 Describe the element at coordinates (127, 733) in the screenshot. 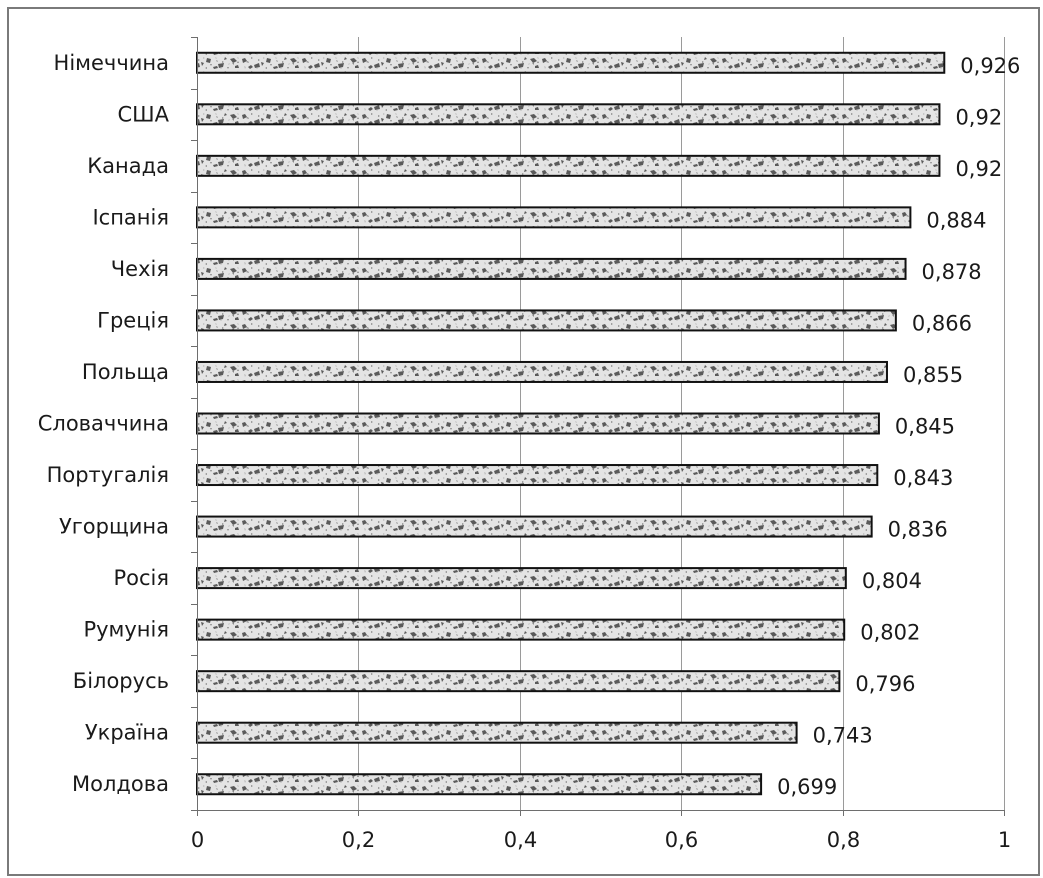

I see `category-label: Україна` at that location.